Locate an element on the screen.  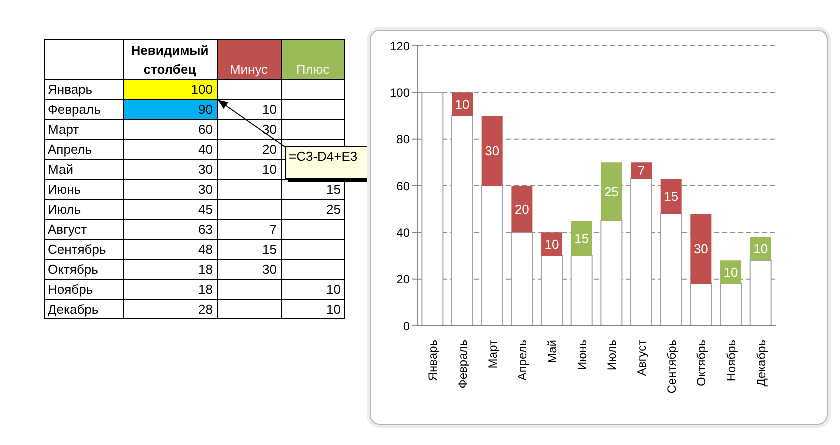
data-label: 63 is located at coordinates (205, 229).